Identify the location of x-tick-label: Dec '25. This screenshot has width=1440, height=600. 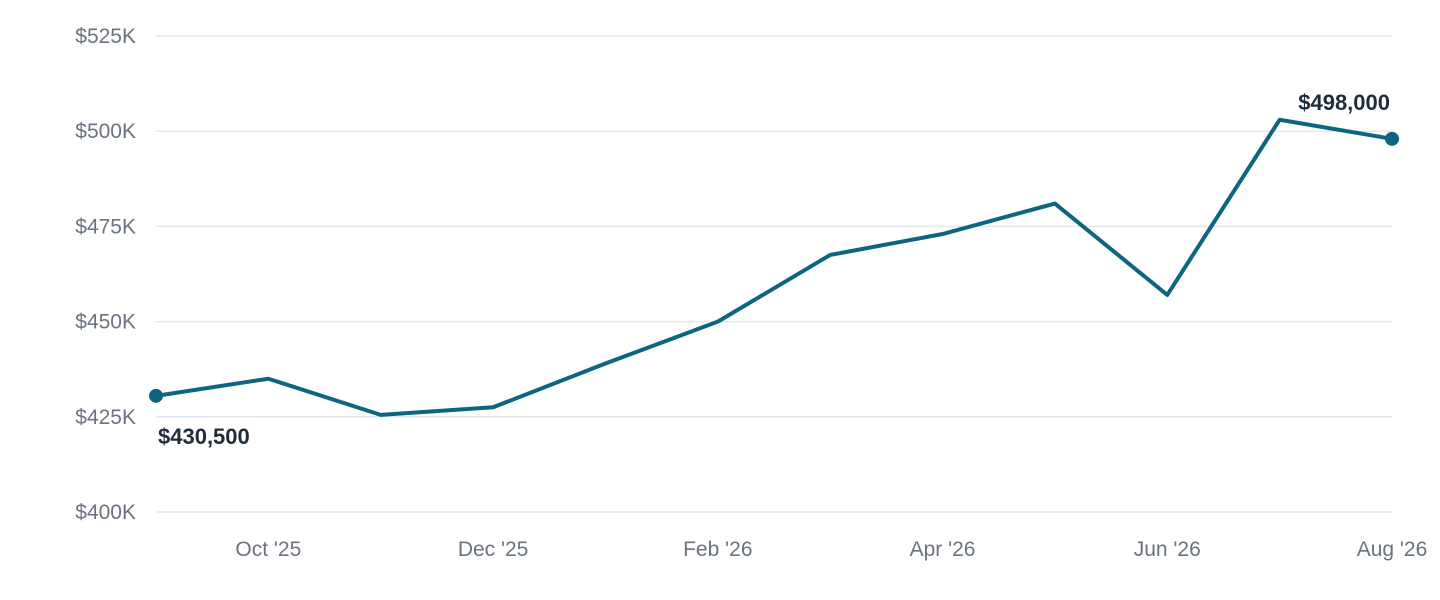
(493, 549).